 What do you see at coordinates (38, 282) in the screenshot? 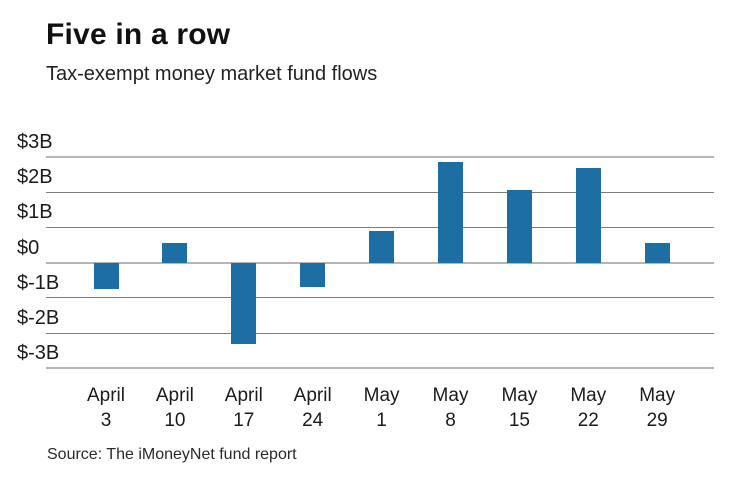
I see `y-axis-tick-label: $-1B` at bounding box center [38, 282].